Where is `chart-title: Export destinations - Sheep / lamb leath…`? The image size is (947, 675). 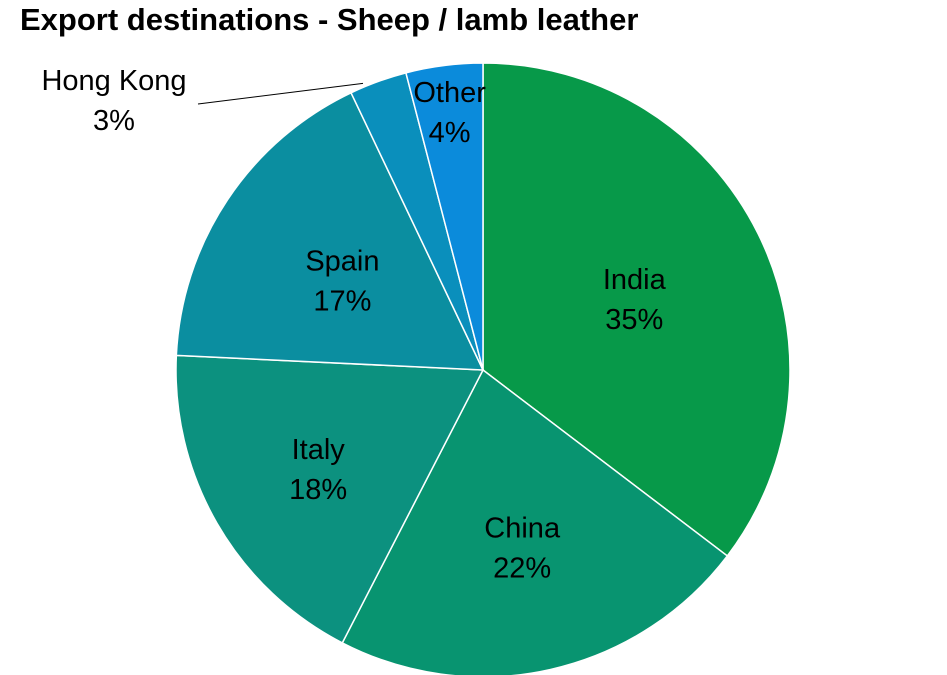 chart-title: Export destinations - Sheep / lamb leath… is located at coordinates (329, 19).